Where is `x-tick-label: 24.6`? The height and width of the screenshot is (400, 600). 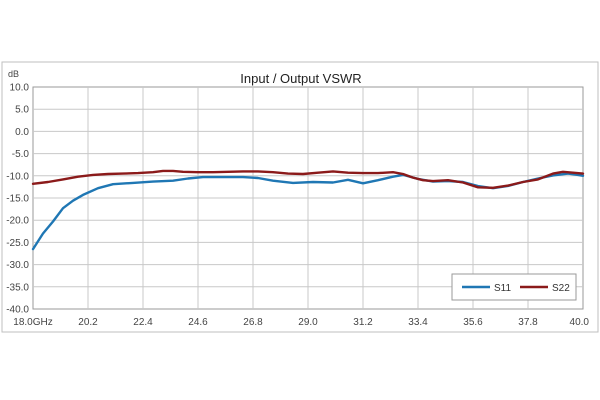
x-tick-label: 24.6 is located at coordinates (198, 322).